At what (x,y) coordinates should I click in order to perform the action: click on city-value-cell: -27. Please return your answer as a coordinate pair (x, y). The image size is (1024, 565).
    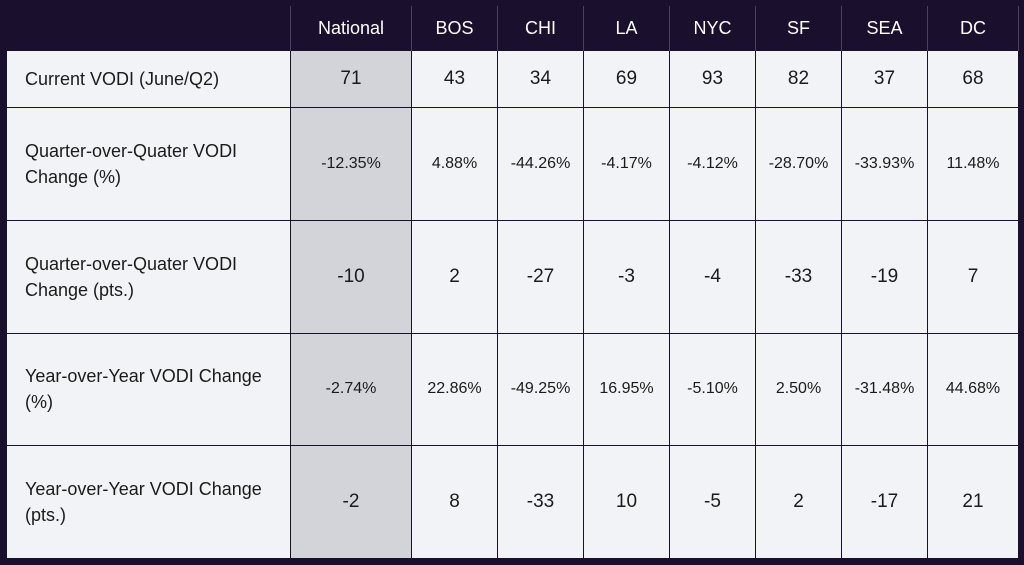
    Looking at the image, I should click on (540, 277).